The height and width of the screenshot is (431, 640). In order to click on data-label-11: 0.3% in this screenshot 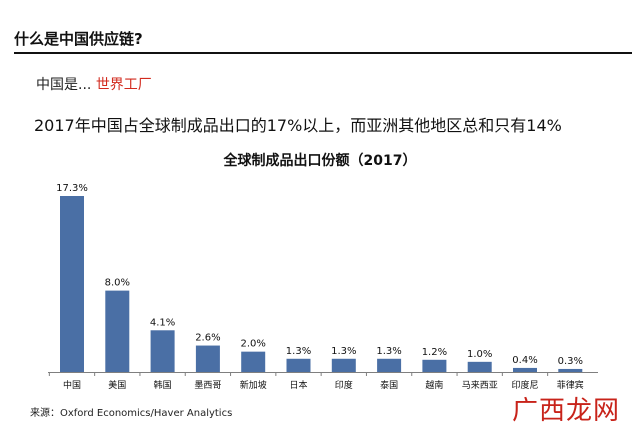, I will do `click(570, 361)`.